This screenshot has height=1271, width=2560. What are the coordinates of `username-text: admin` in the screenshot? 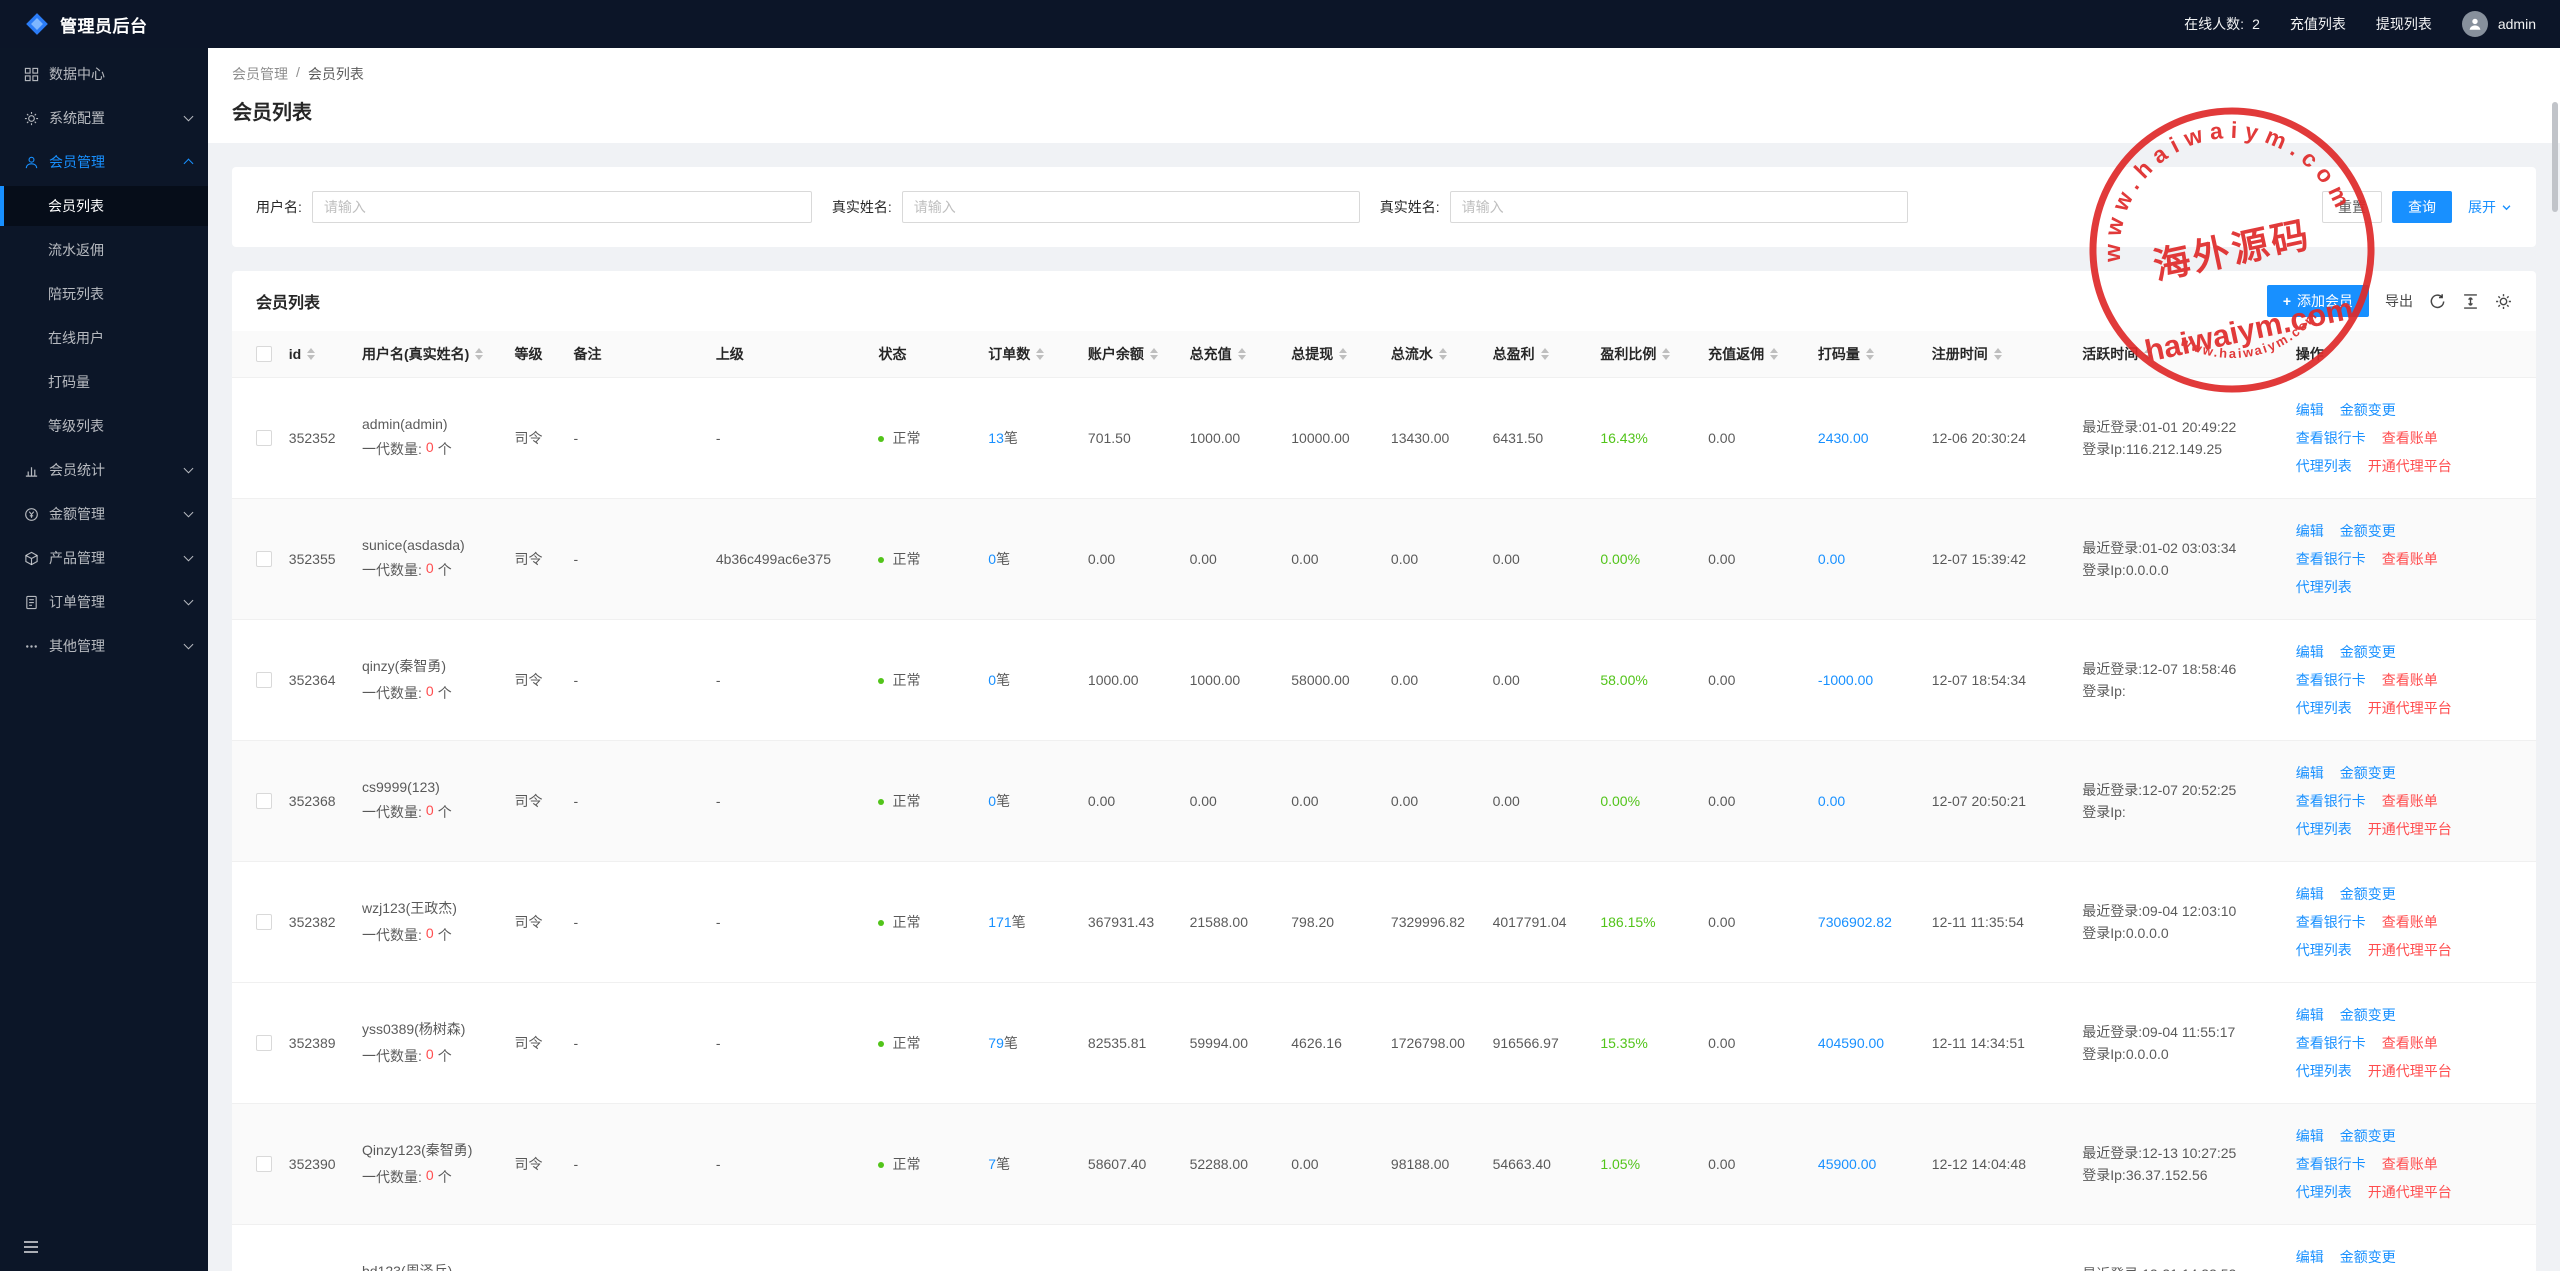 It's located at (2516, 24).